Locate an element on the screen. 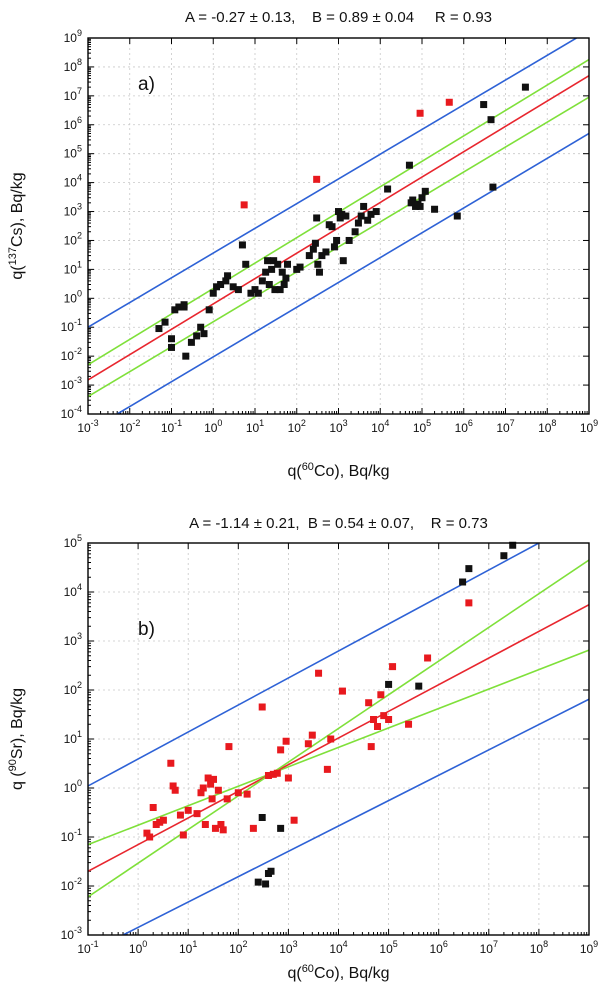  x-tick-exponent: 5 is located at coordinates (428, 423).